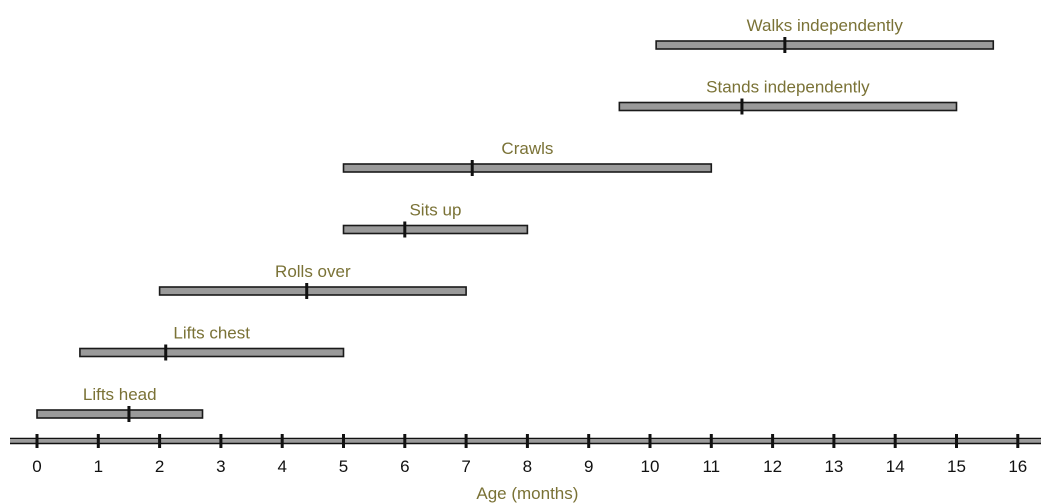  Describe the element at coordinates (525, 441) in the screenshot. I see `axis-fill` at that location.